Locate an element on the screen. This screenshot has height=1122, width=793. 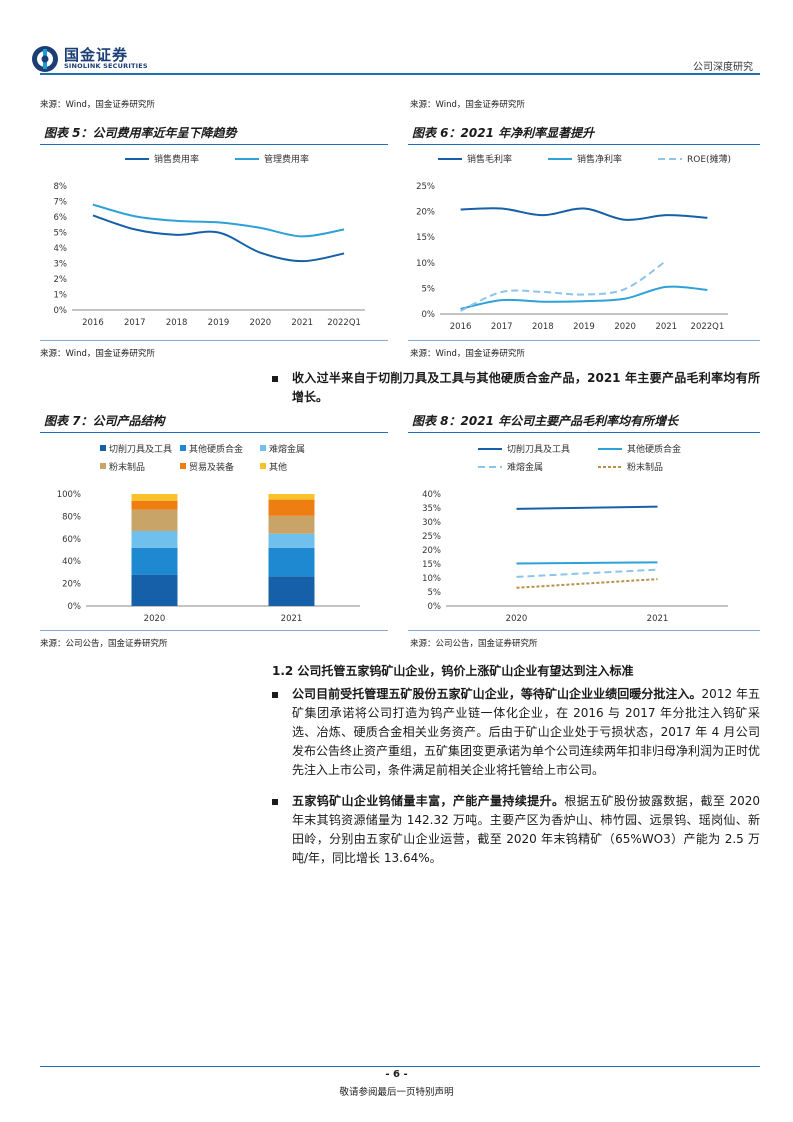
y-tick-label: 30% is located at coordinates (431, 523).